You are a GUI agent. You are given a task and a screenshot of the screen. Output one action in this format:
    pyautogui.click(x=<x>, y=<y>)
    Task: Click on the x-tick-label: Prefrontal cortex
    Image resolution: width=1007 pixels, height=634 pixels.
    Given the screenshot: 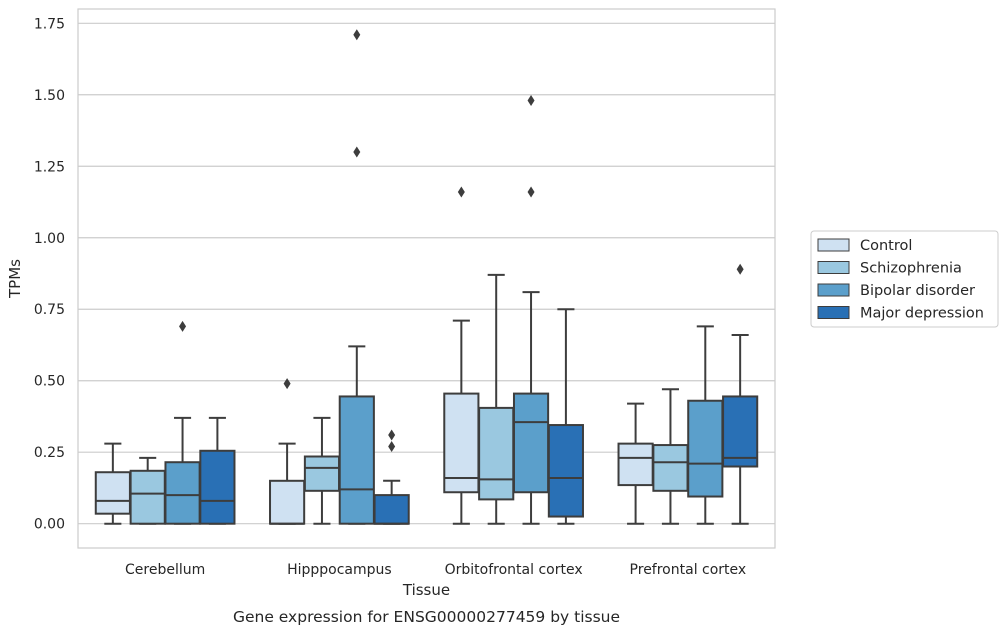 What is the action you would take?
    pyautogui.click(x=688, y=570)
    